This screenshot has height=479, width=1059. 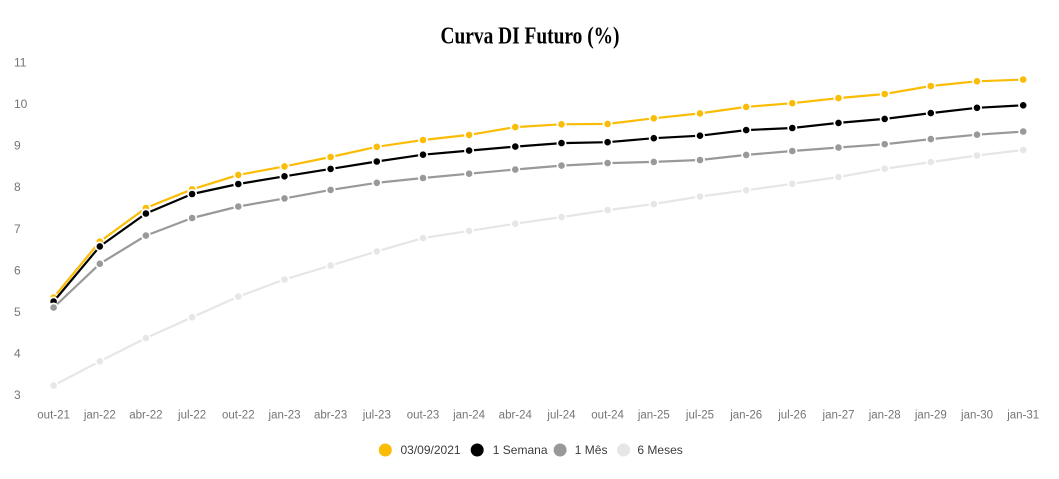 I want to click on svg-text: out-23, so click(x=423, y=416).